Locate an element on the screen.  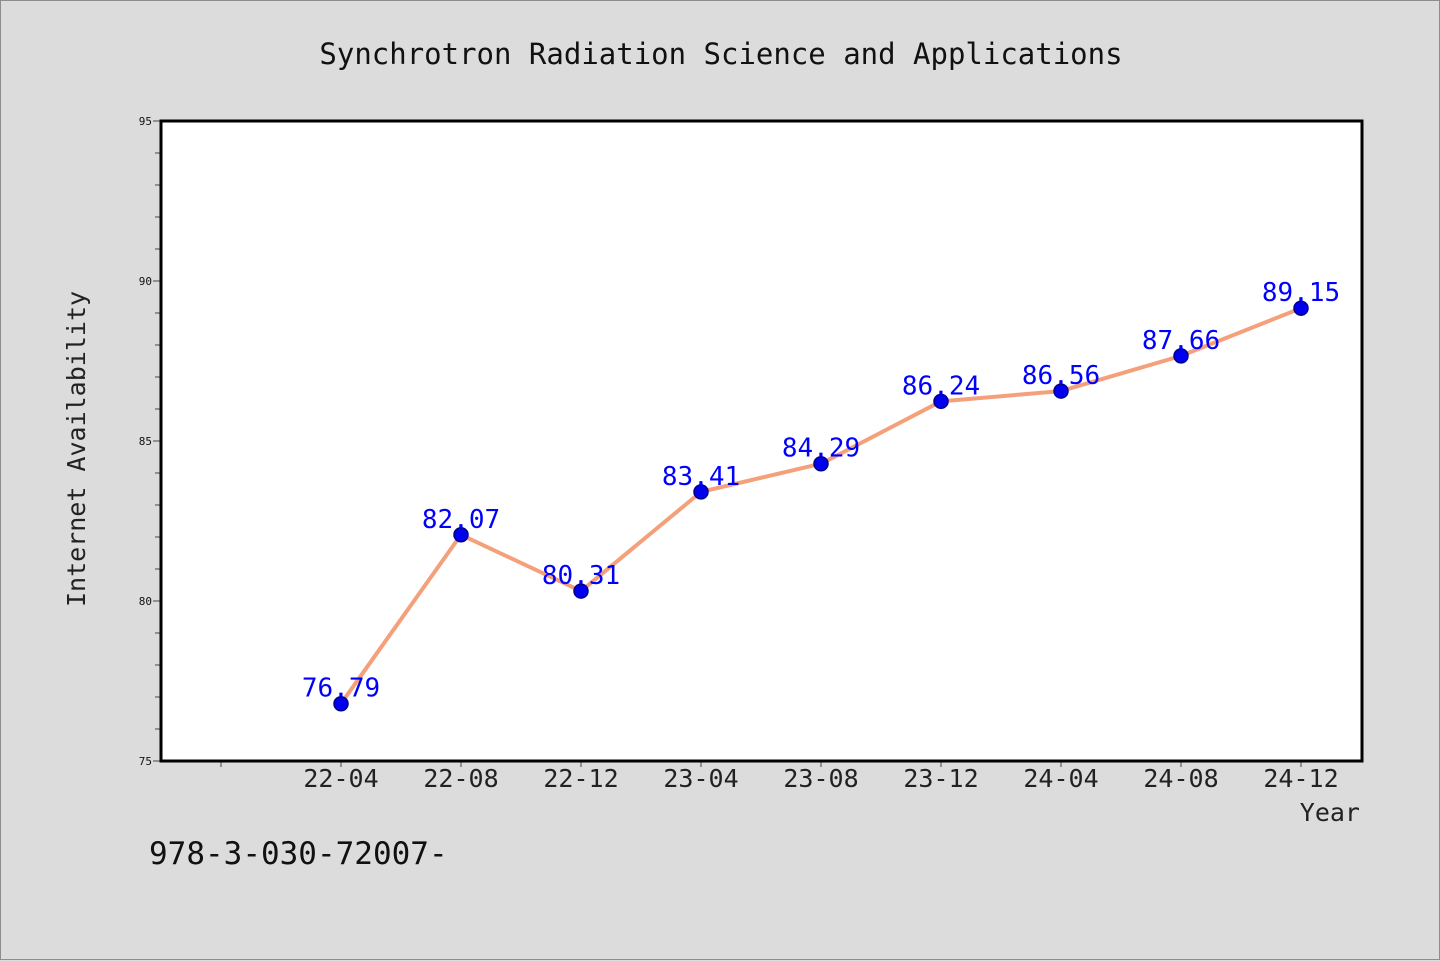
data-label: 84.29 is located at coordinates (821, 449).